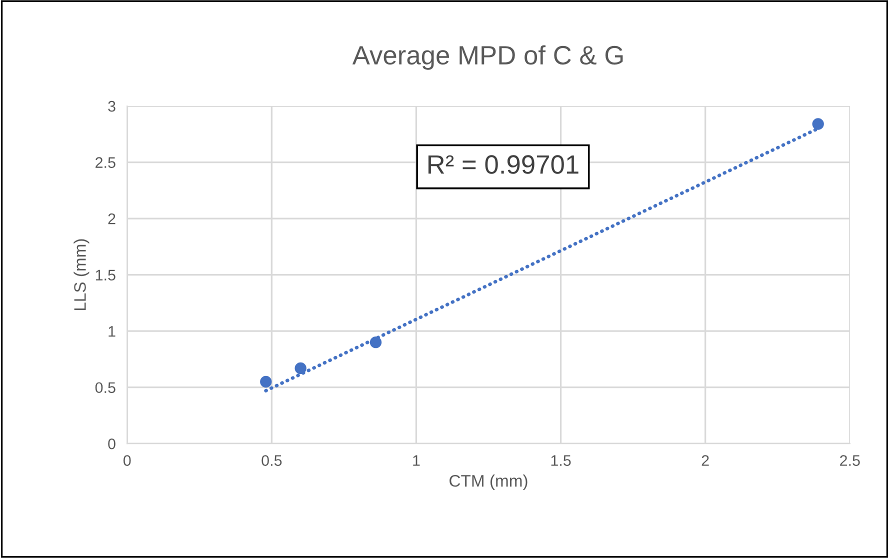 This screenshot has width=889, height=558. I want to click on y-tick-label: 0.5, so click(105, 388).